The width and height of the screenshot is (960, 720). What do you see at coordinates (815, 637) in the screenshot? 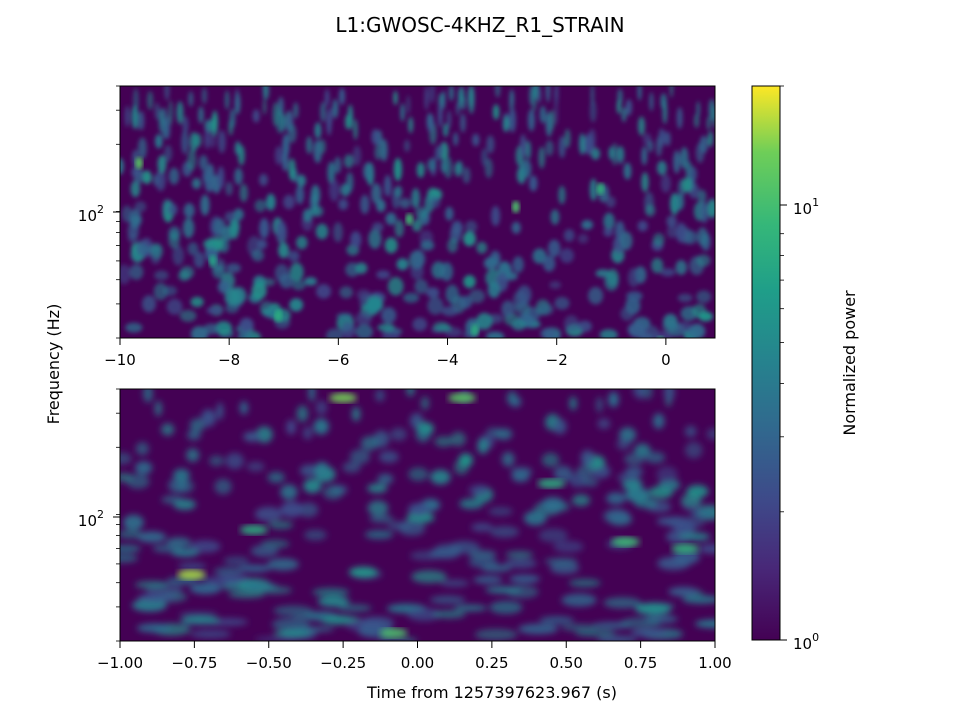
I see `colorbar-tick-exp-bottom: 0` at bounding box center [815, 637].